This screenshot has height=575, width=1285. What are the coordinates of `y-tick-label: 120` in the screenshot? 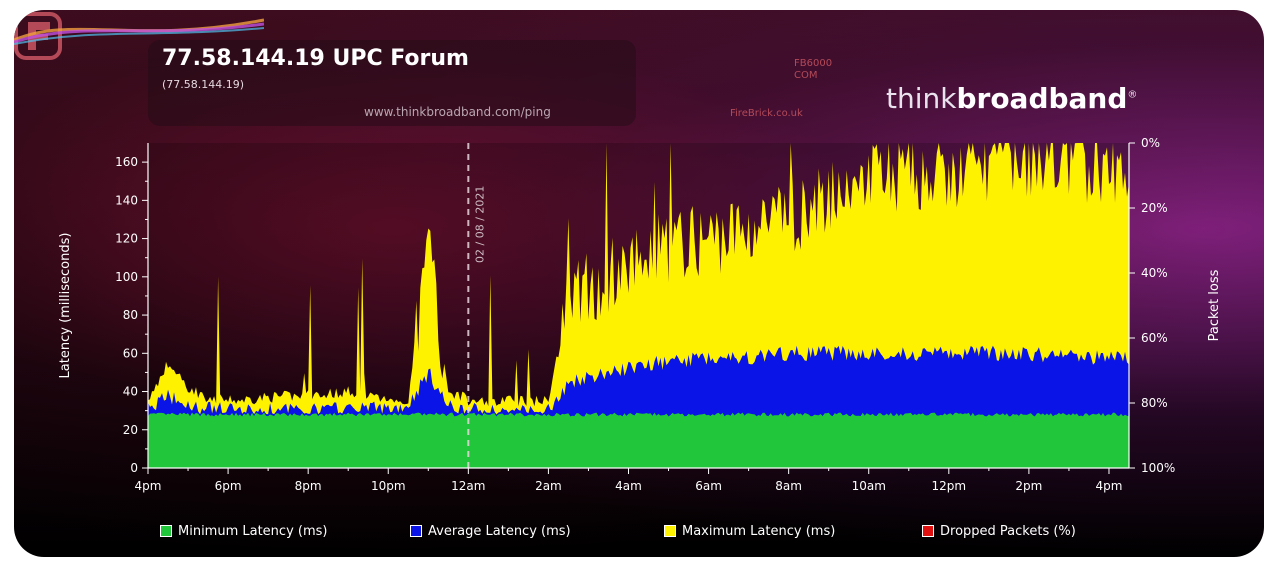 It's located at (126, 239).